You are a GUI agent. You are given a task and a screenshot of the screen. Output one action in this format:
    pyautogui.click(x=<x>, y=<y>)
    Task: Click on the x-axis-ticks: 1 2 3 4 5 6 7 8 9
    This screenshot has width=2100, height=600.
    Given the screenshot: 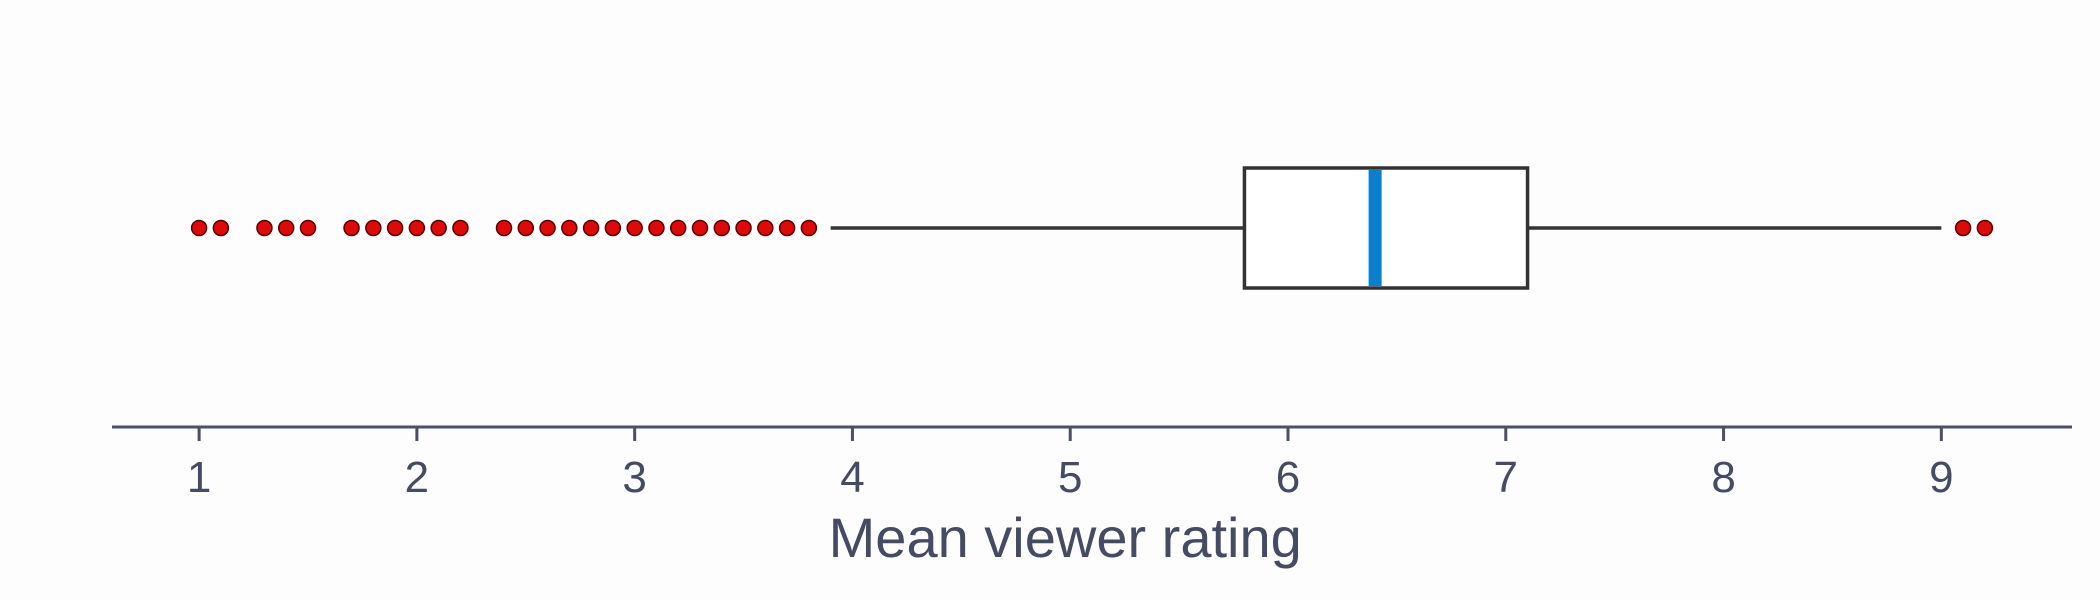 What is the action you would take?
    pyautogui.click(x=1070, y=464)
    